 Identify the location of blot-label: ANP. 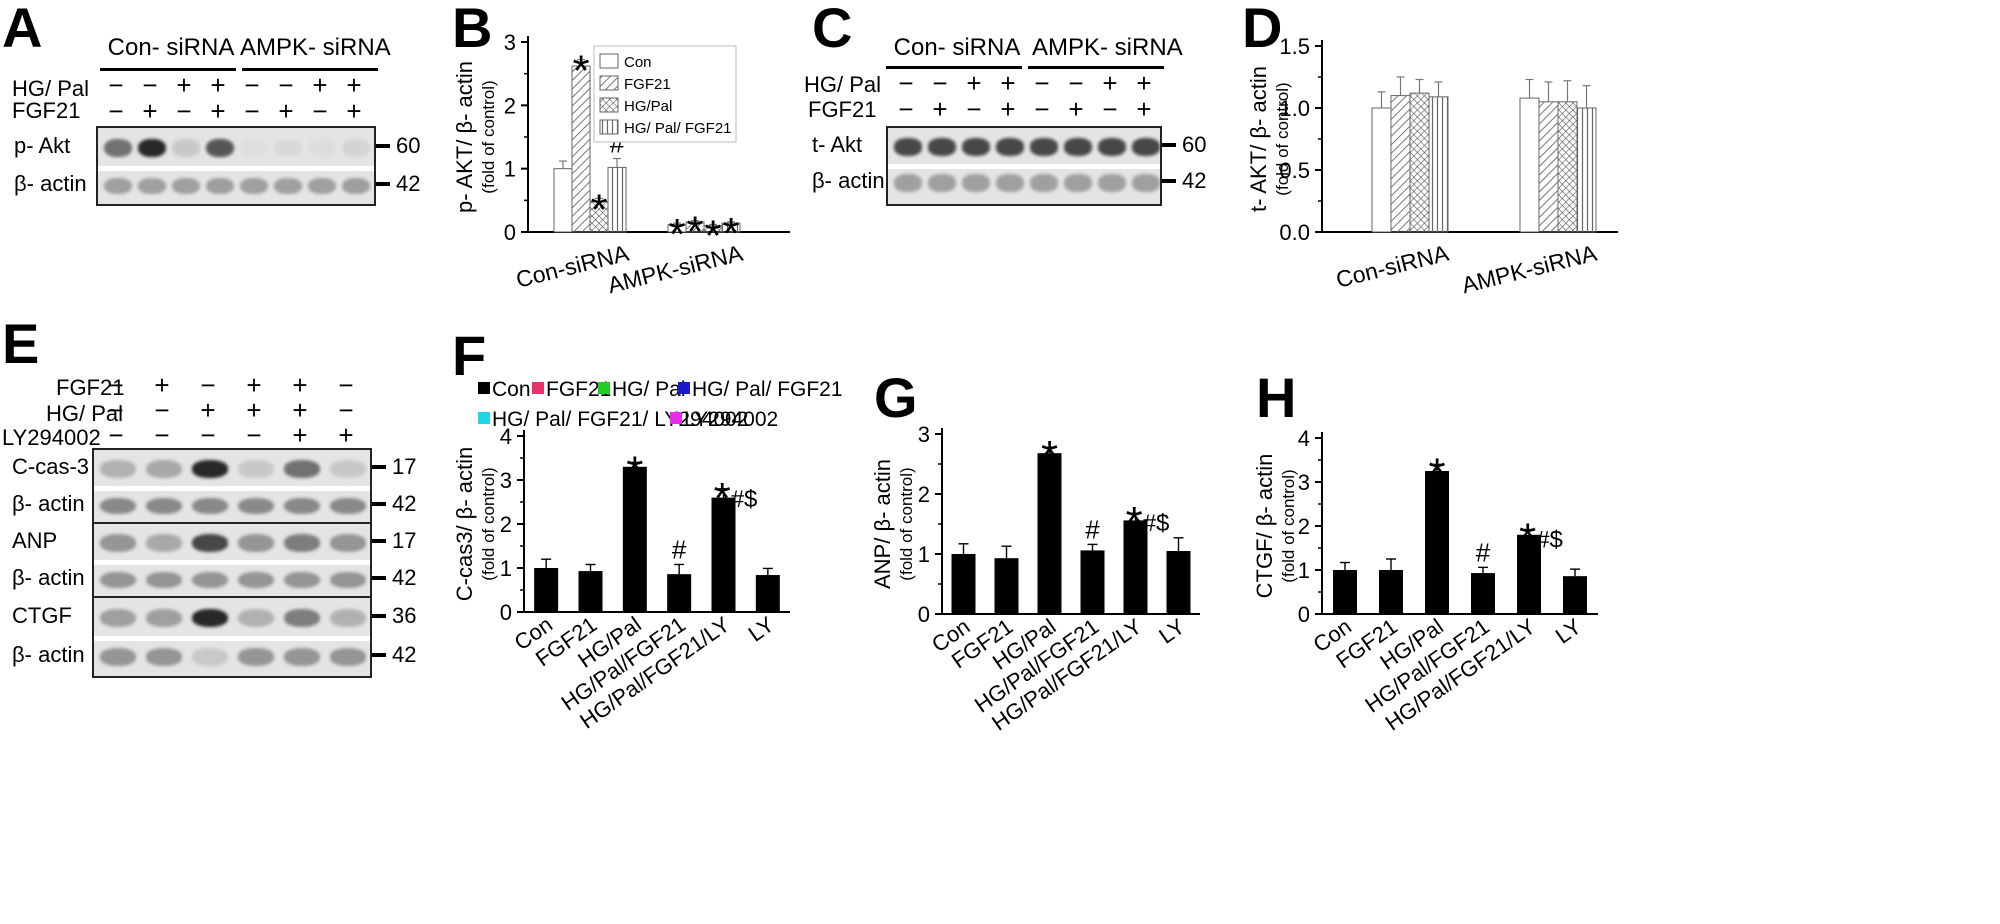
(35, 540).